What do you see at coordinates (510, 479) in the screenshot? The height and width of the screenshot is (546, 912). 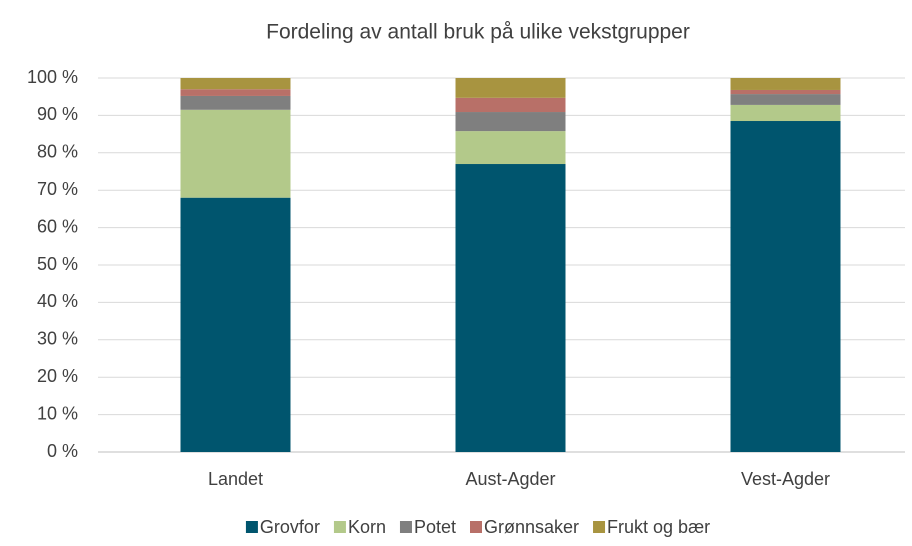 I see `x-tick-label: Aust-Agder` at bounding box center [510, 479].